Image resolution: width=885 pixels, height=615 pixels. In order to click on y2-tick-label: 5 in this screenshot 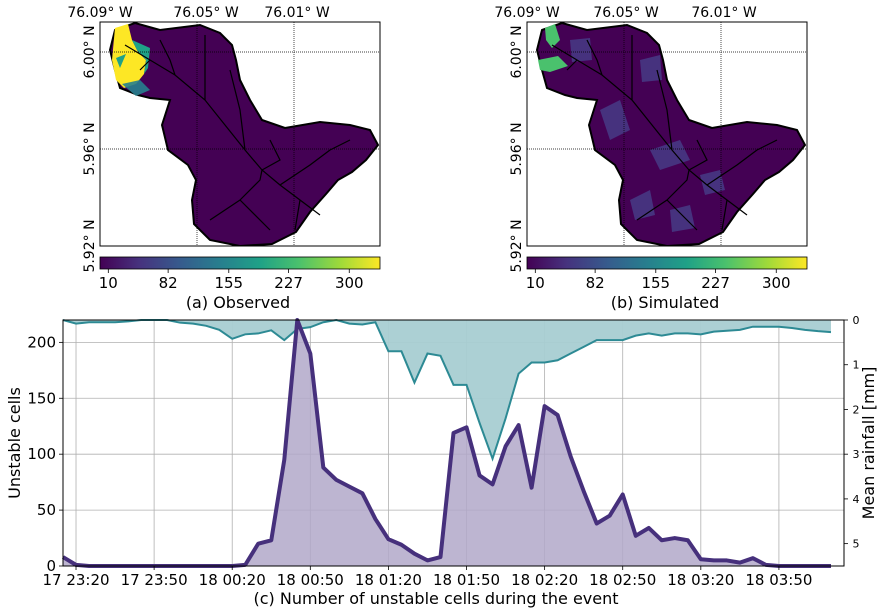, I will do `click(856, 544)`.